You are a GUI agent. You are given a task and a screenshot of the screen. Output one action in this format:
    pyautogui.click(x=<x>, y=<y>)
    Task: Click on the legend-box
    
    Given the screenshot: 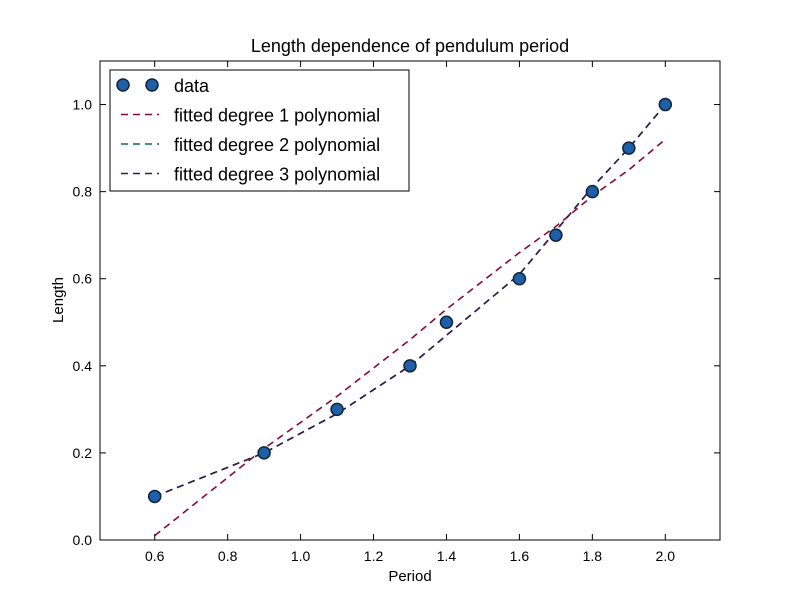 What is the action you would take?
    pyautogui.click(x=259, y=130)
    